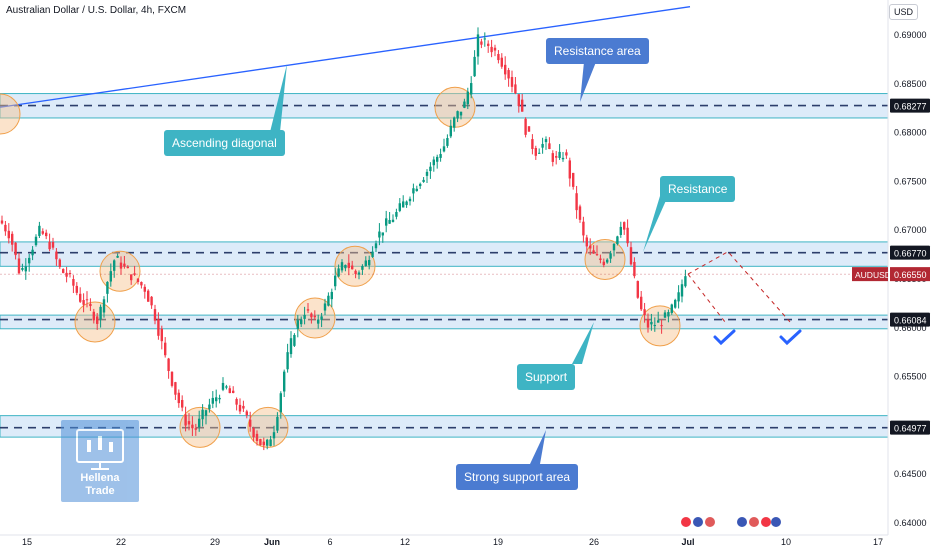  I want to click on x-tick-label: 10, so click(786, 542).